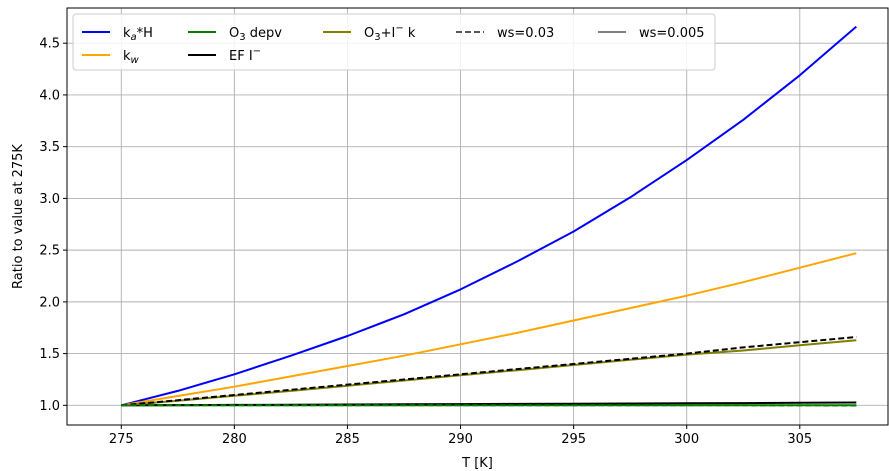  I want to click on x-tick-label: 290, so click(460, 439).